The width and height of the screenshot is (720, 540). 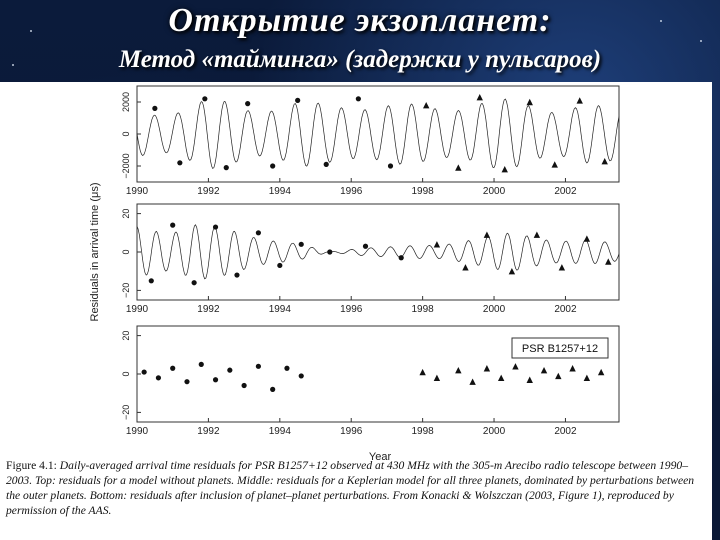 I want to click on x-axis-label: Year, so click(x=380, y=457).